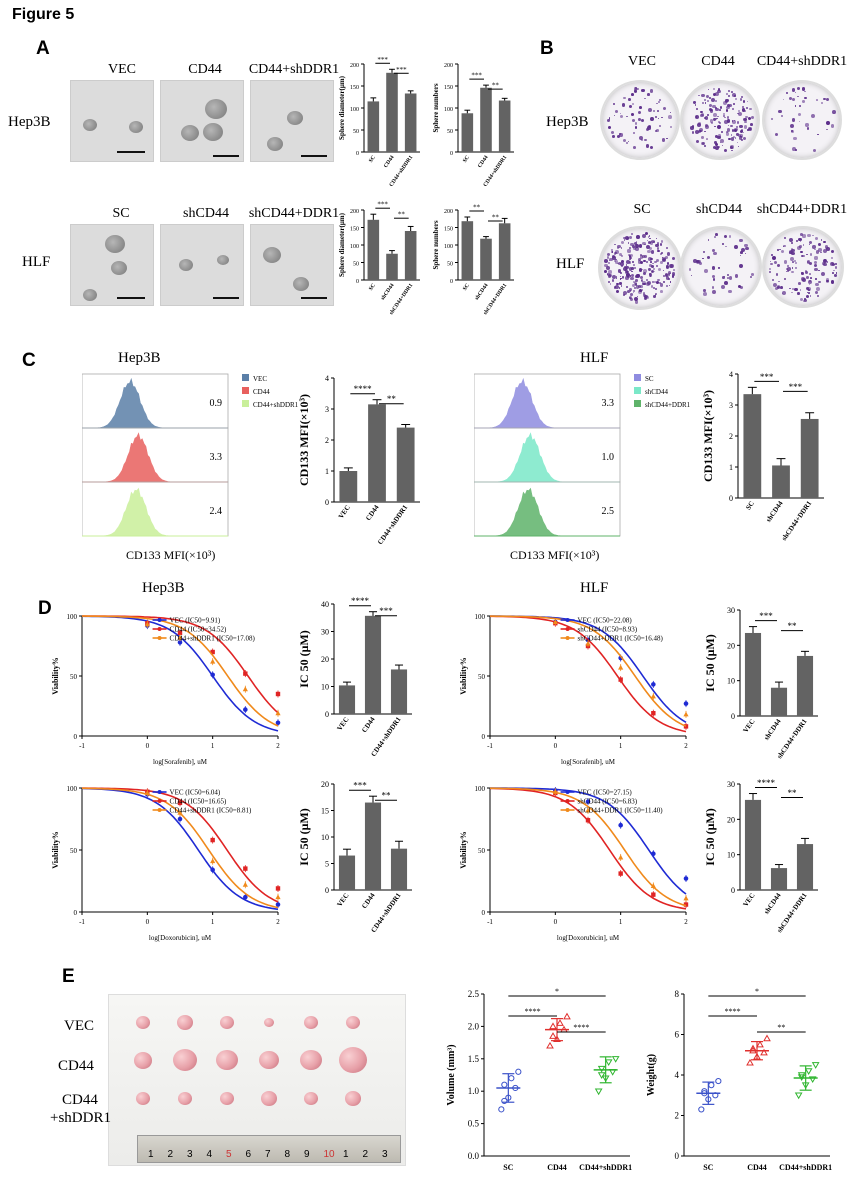  What do you see at coordinates (448, 66) in the screenshot?
I see `y-tick-label: 200` at bounding box center [448, 66].